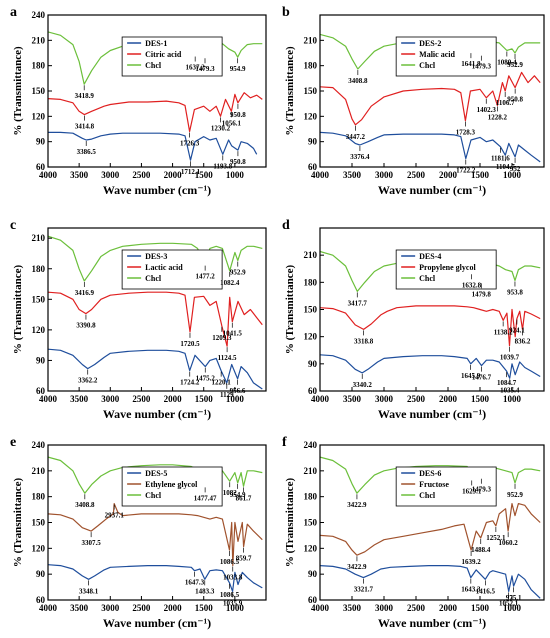 This screenshot has width=550, height=638. Describe the element at coordinates (515, 100) in the screenshot. I see `peak-label: 950.8` at that location.